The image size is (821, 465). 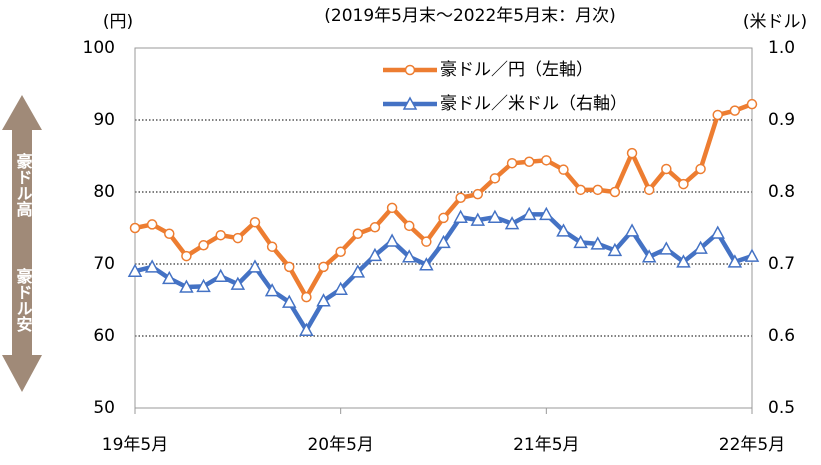 I want to click on y-tick-label: 60, so click(x=104, y=336).